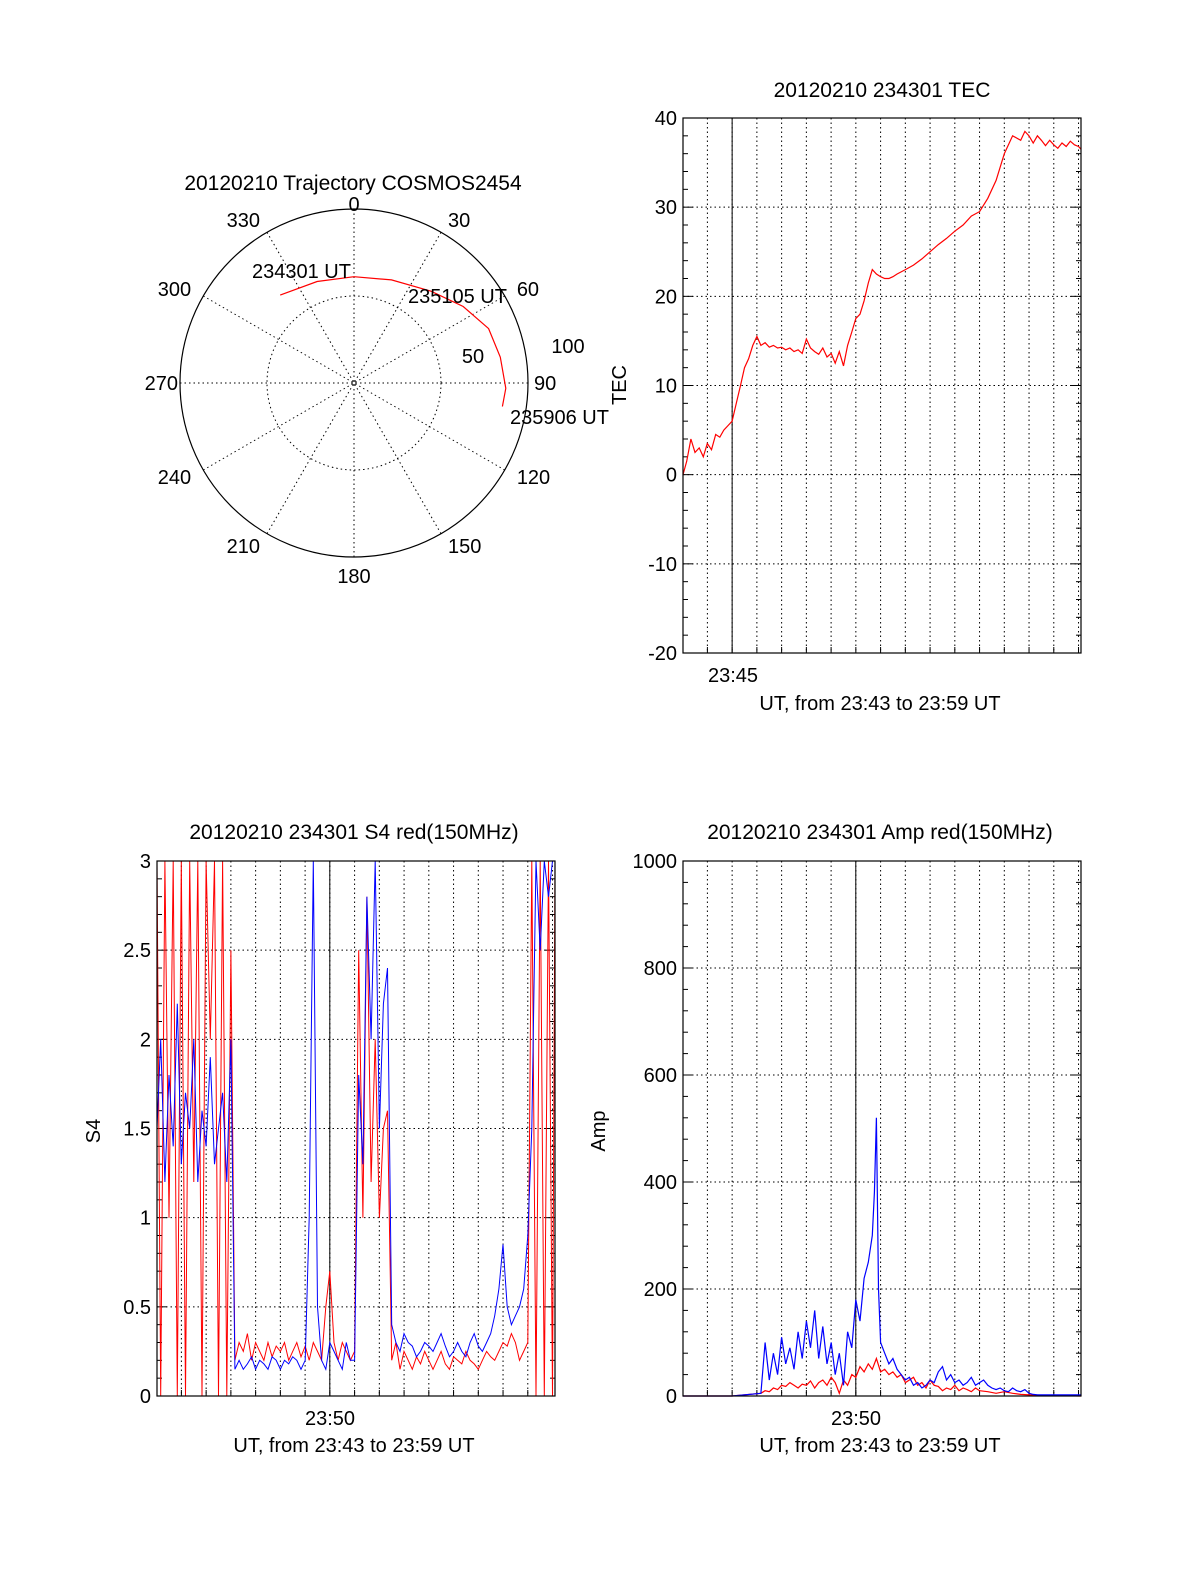 The image size is (1200, 1575). What do you see at coordinates (660, 1290) in the screenshot?
I see `amp-y-tick-label: 200` at bounding box center [660, 1290].